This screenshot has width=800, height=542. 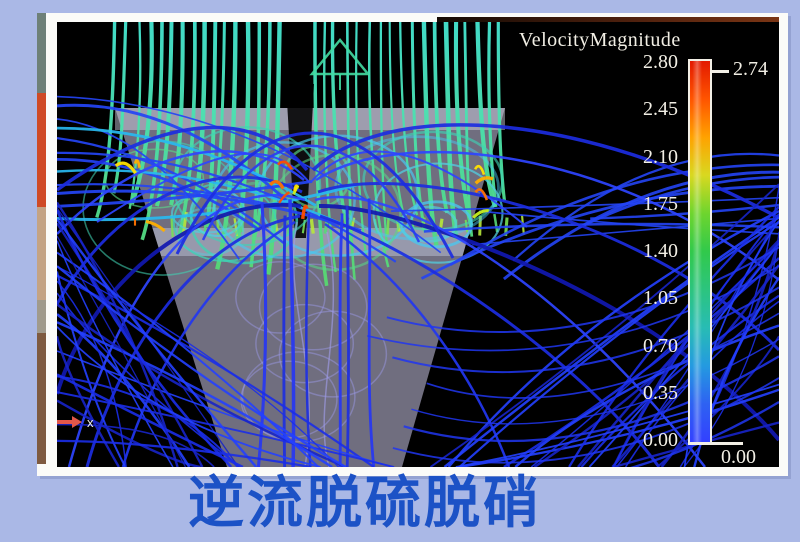 I want to click on x-axis-arrow-icon, so click(x=64, y=422).